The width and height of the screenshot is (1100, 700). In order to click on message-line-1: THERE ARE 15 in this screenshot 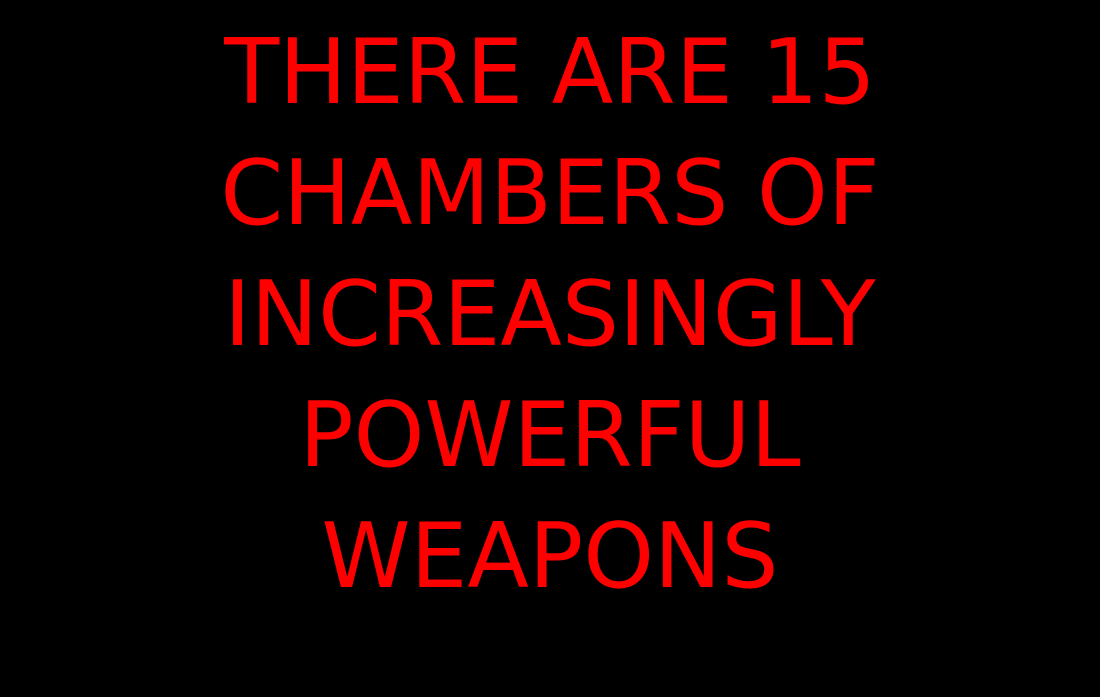, I will do `click(550, 72)`.